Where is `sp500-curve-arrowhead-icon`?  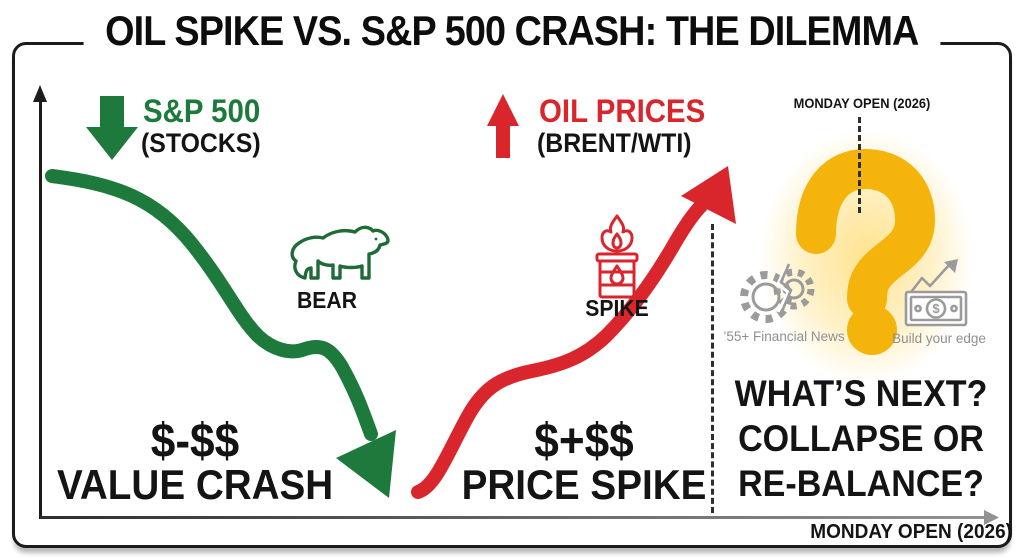 sp500-curve-arrowhead-icon is located at coordinates (366, 464).